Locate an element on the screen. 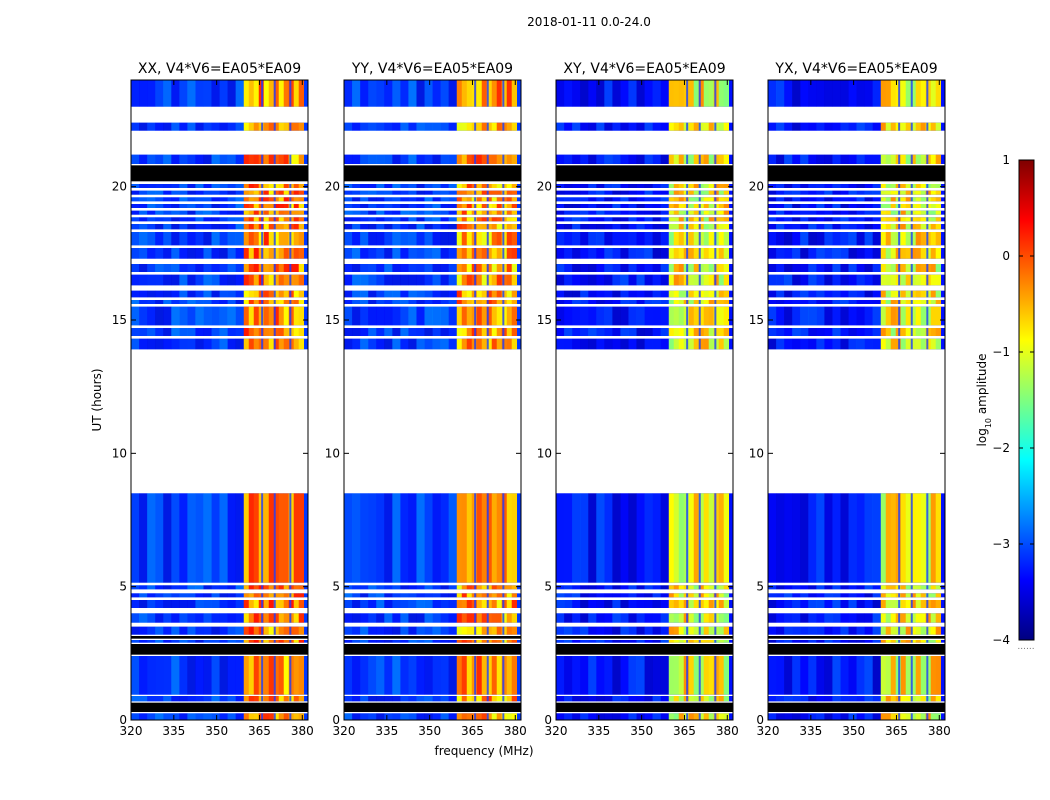 The width and height of the screenshot is (1050, 800). colorbar-tick-label: −4 is located at coordinates (1001, 640).